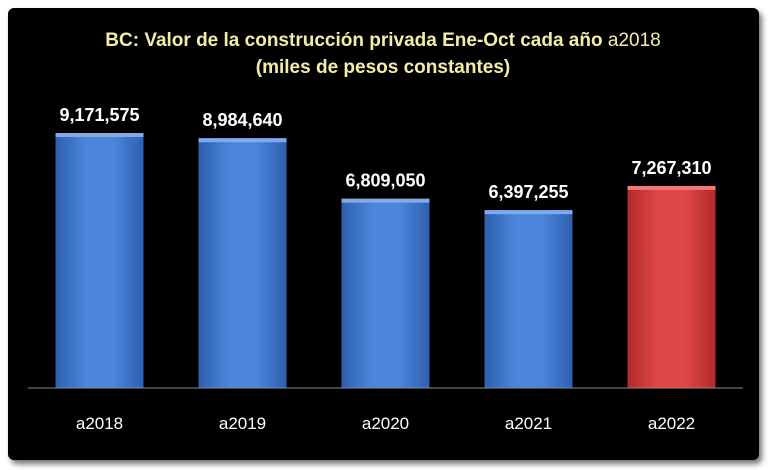 The height and width of the screenshot is (470, 771). I want to click on bar-a2022, so click(671, 286).